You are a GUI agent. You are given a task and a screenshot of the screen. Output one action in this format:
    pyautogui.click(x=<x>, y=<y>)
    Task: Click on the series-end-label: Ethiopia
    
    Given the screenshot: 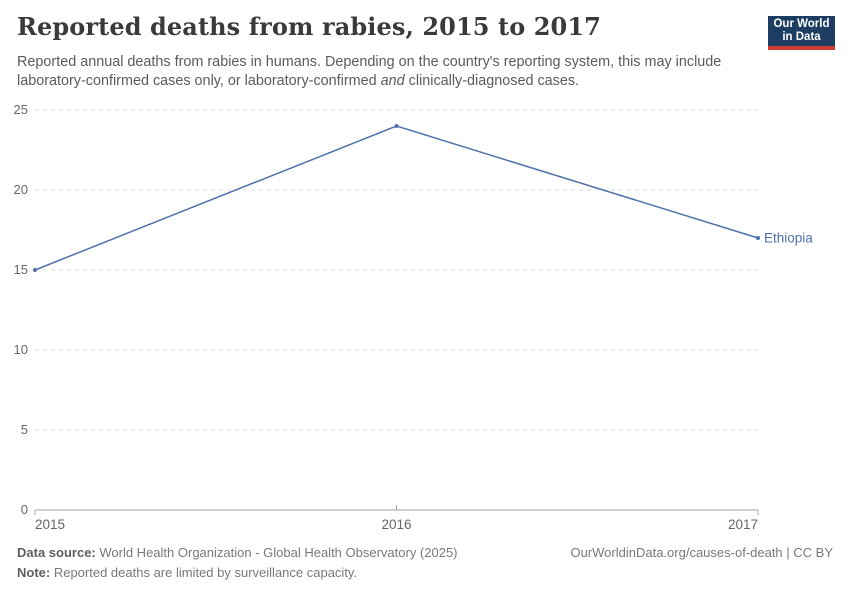 What is the action you would take?
    pyautogui.click(x=788, y=238)
    